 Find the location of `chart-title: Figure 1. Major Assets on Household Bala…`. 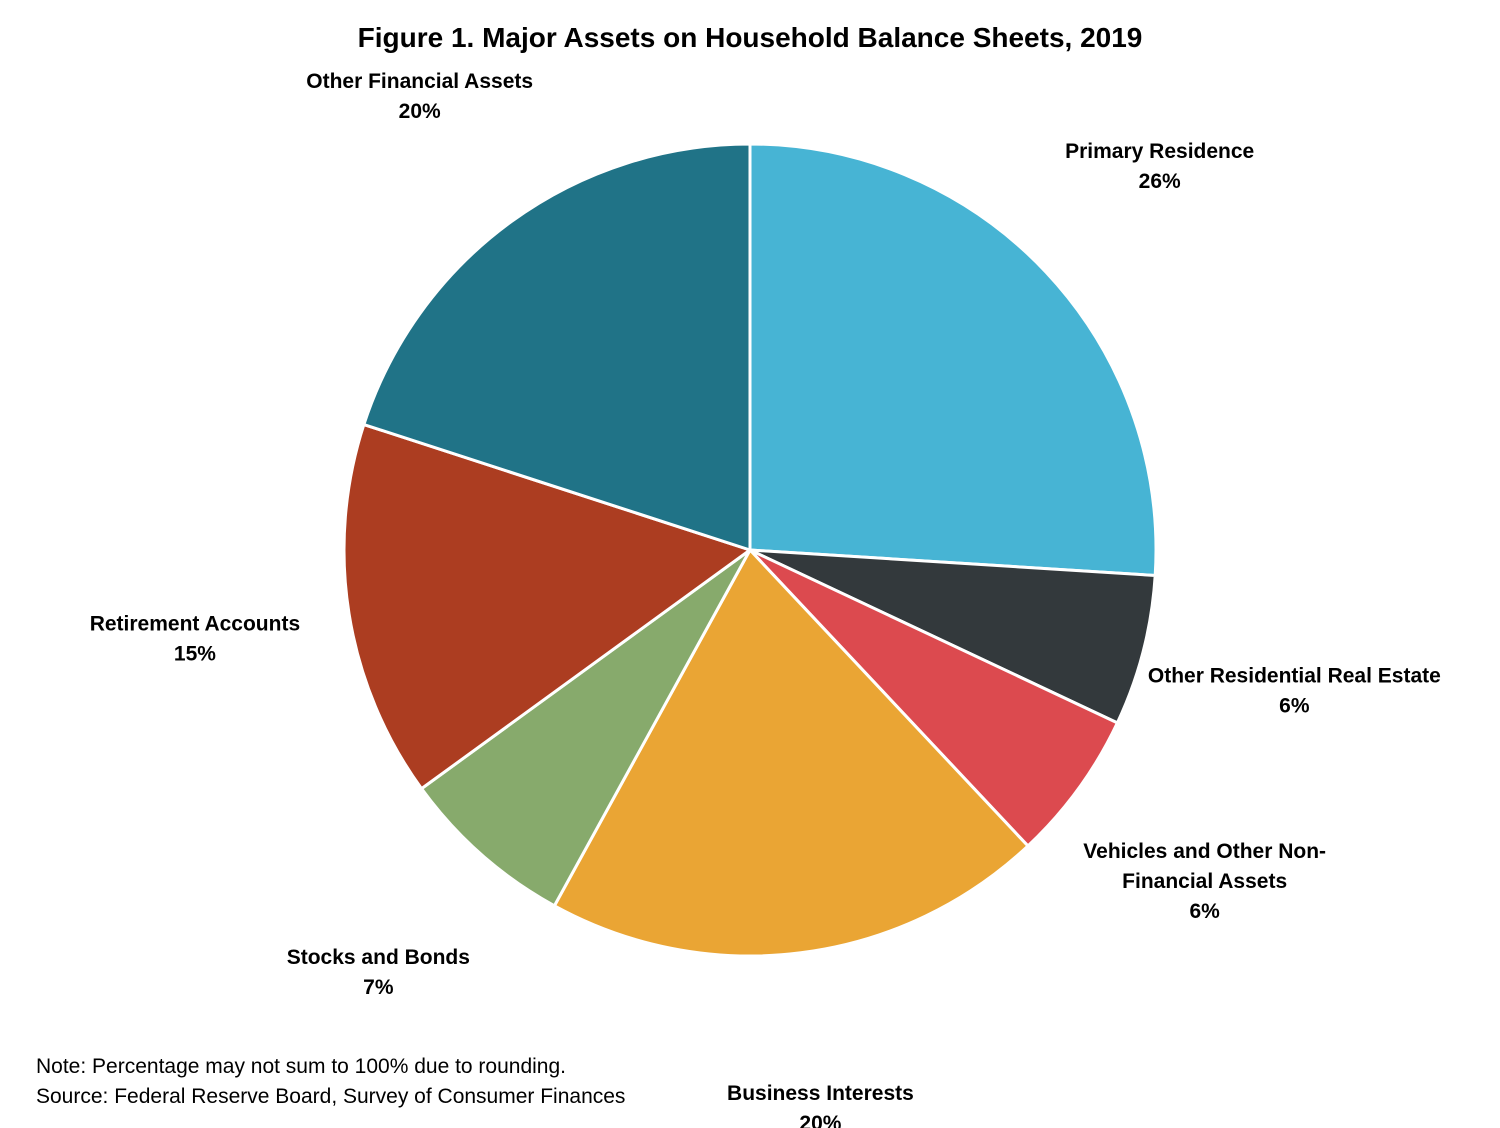

chart-title: Figure 1. Major Assets on Household Bala… is located at coordinates (750, 37).